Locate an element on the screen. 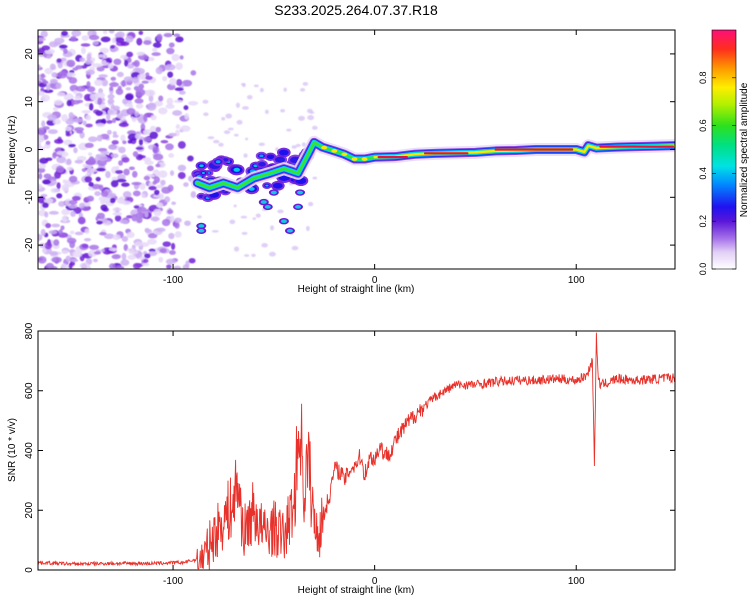 The height and width of the screenshot is (605, 750). spectrogram-noise is located at coordinates (178, 149).